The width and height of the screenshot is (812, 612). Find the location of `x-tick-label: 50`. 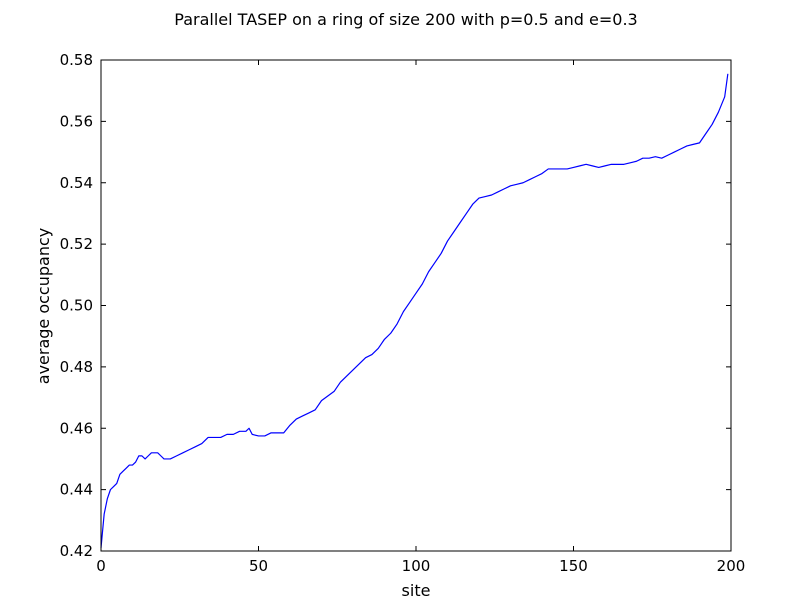

x-tick-label: 50 is located at coordinates (258, 566).